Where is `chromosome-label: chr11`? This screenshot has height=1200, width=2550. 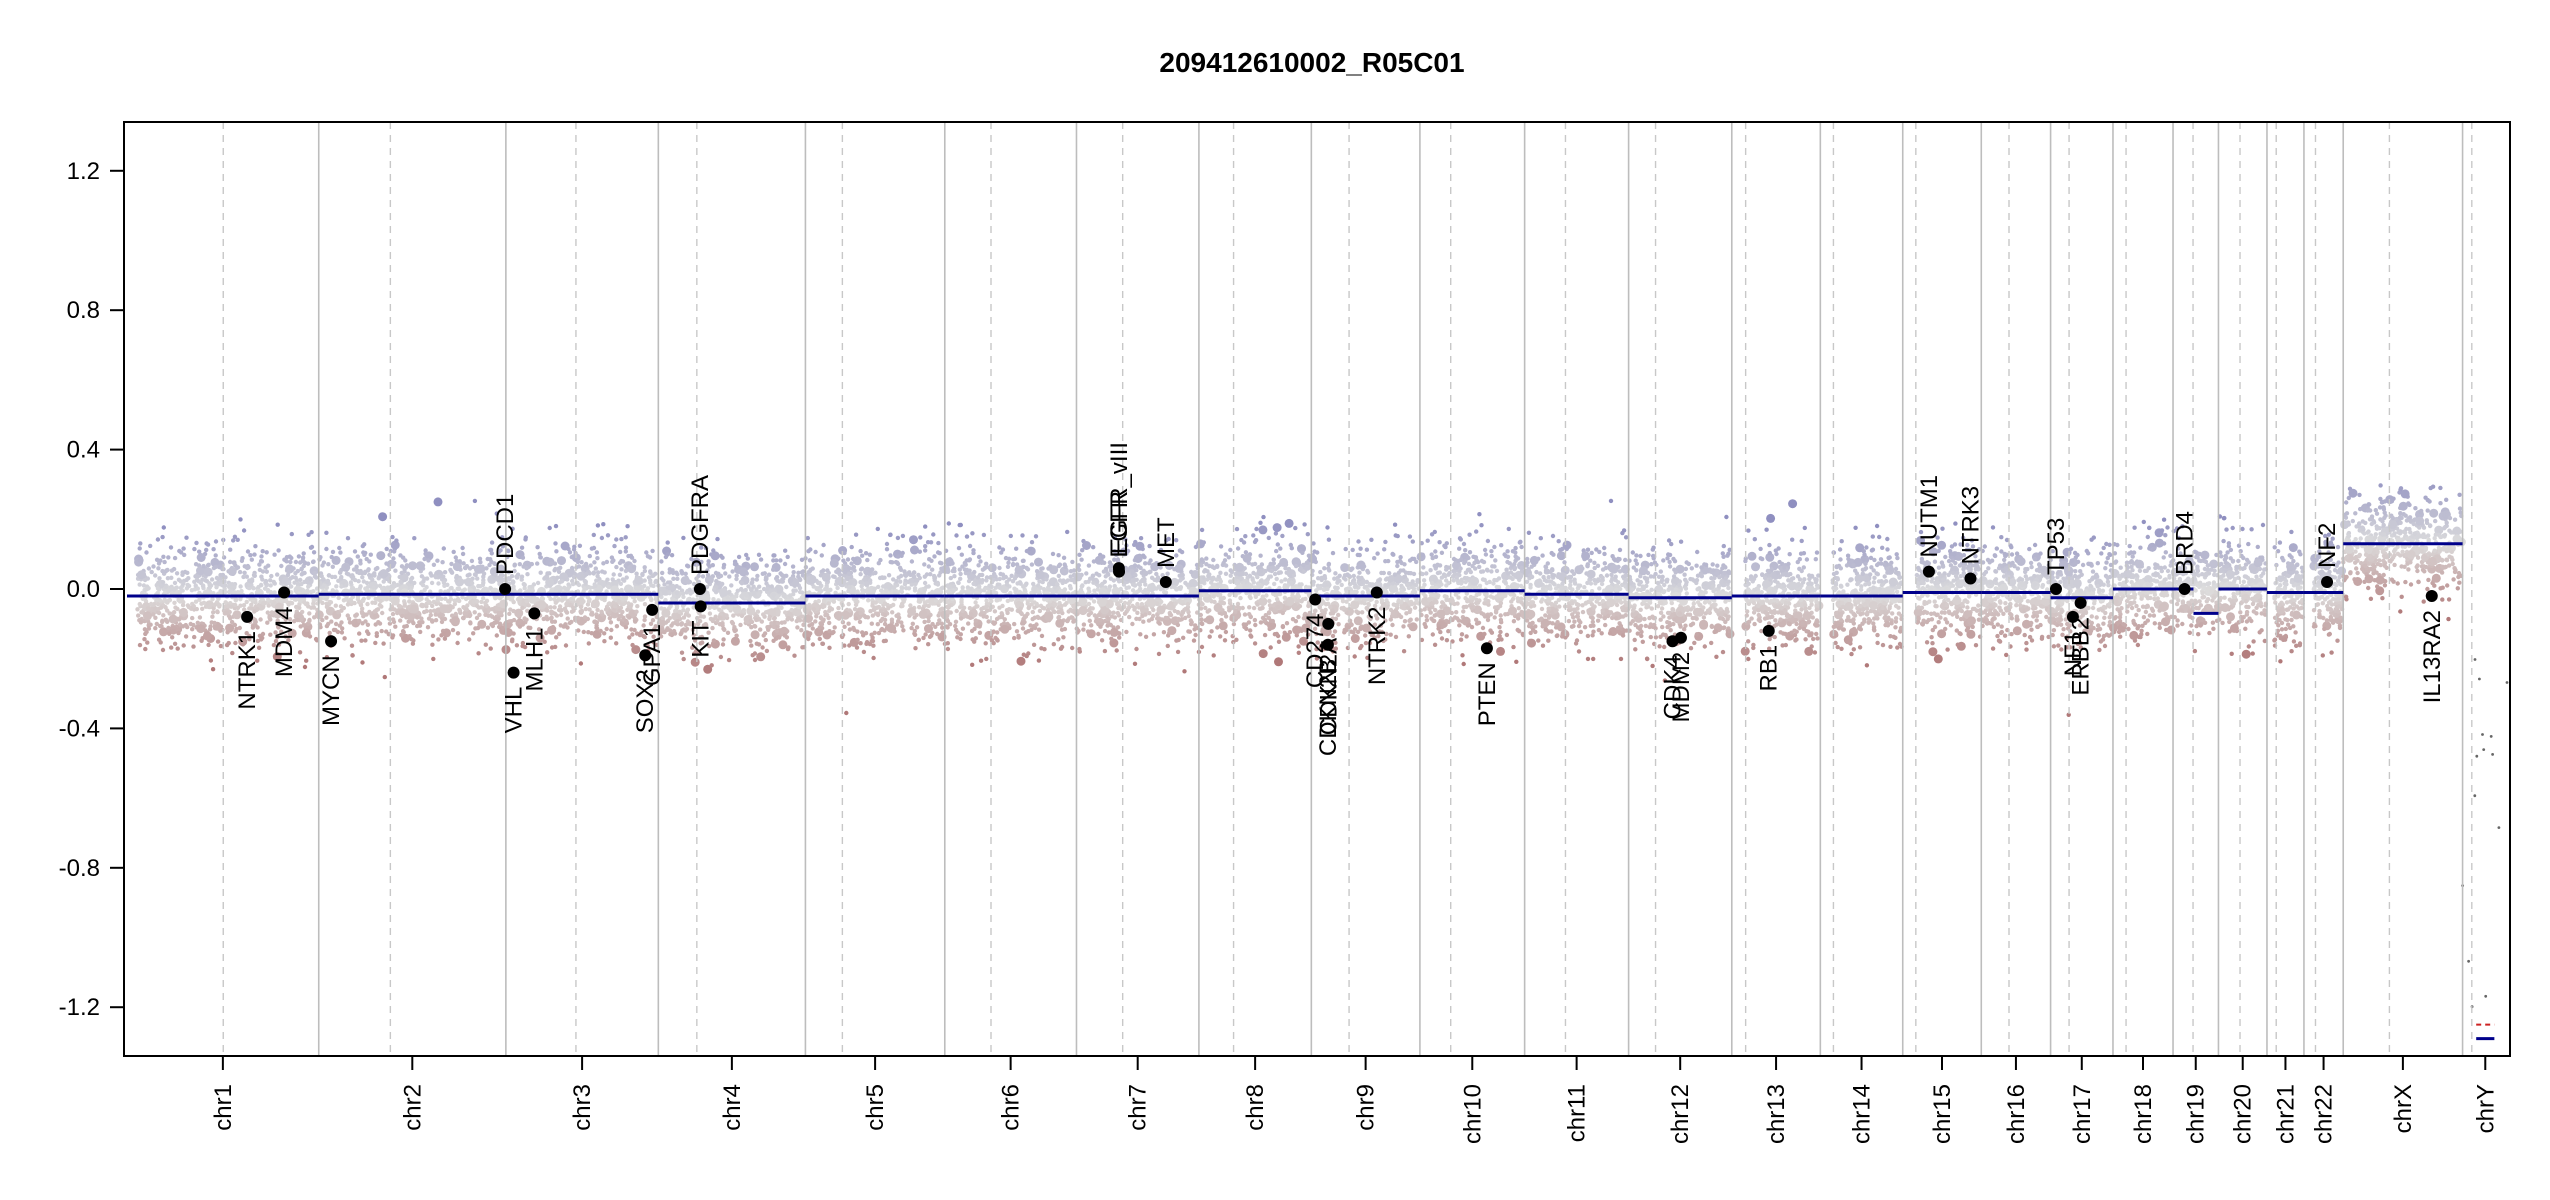
chromosome-label: chr11 is located at coordinates (1577, 1113).